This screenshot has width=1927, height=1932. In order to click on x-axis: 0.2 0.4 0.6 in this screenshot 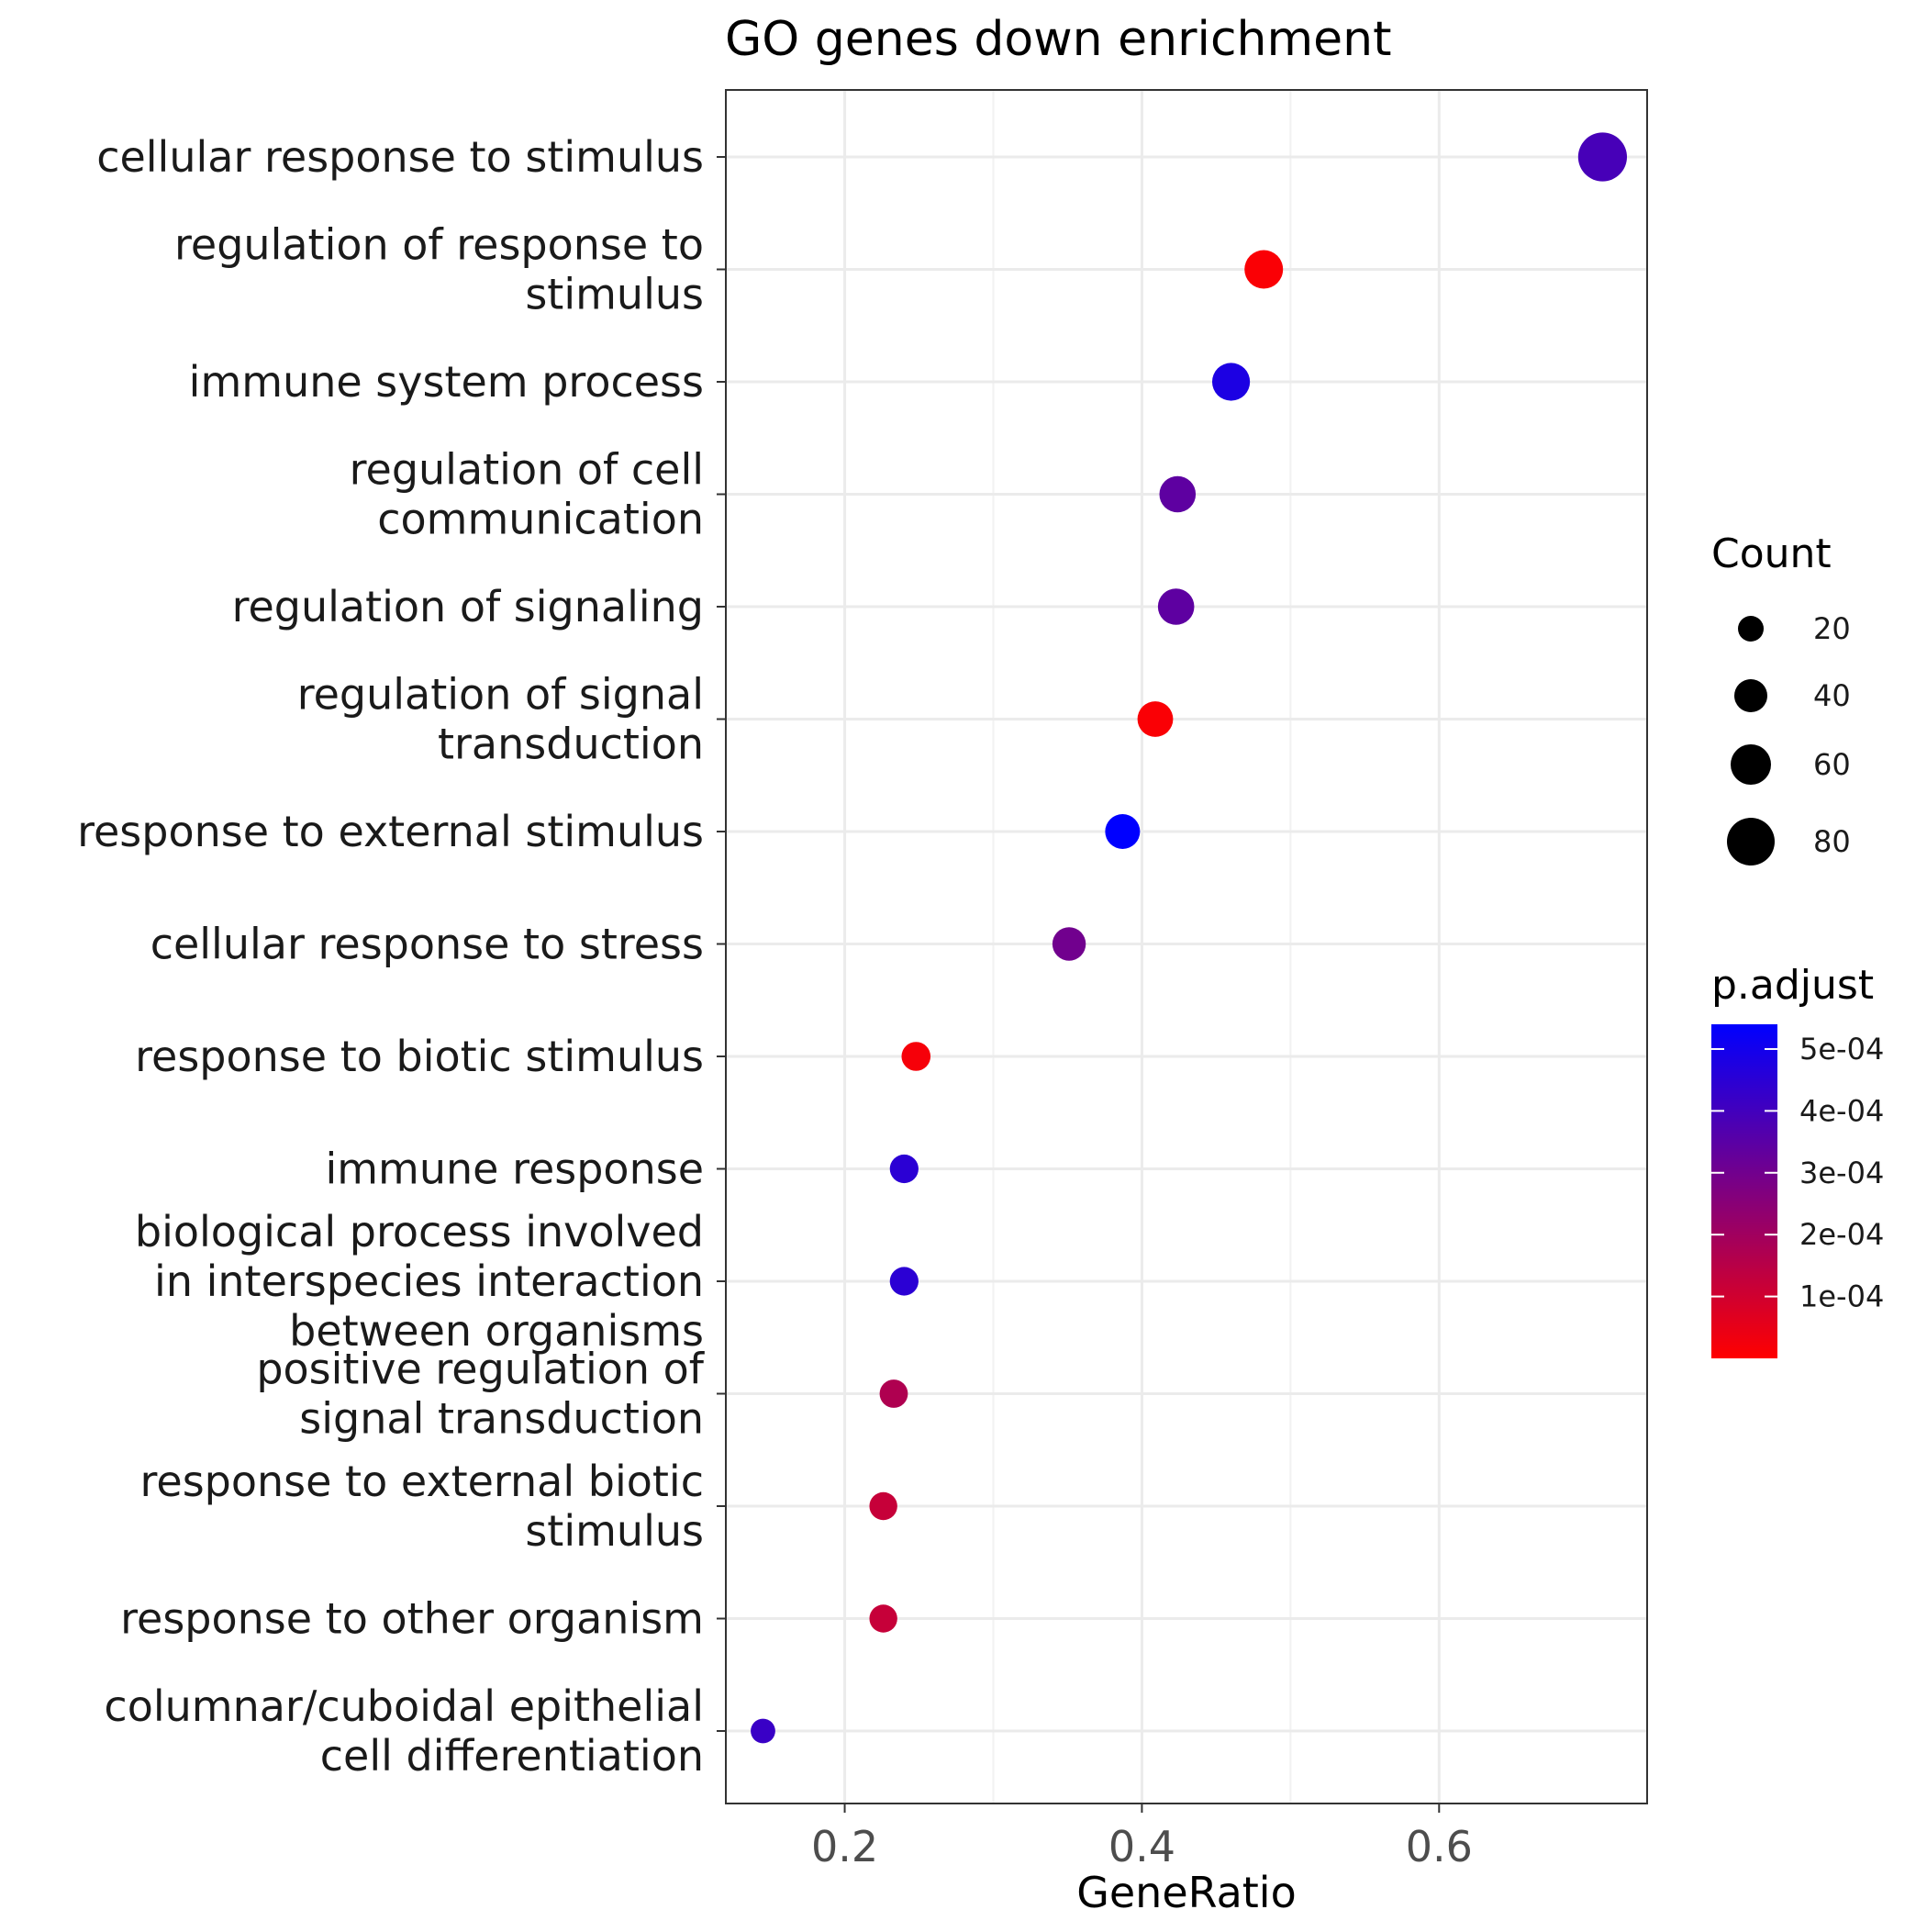, I will do `click(1142, 1837)`.